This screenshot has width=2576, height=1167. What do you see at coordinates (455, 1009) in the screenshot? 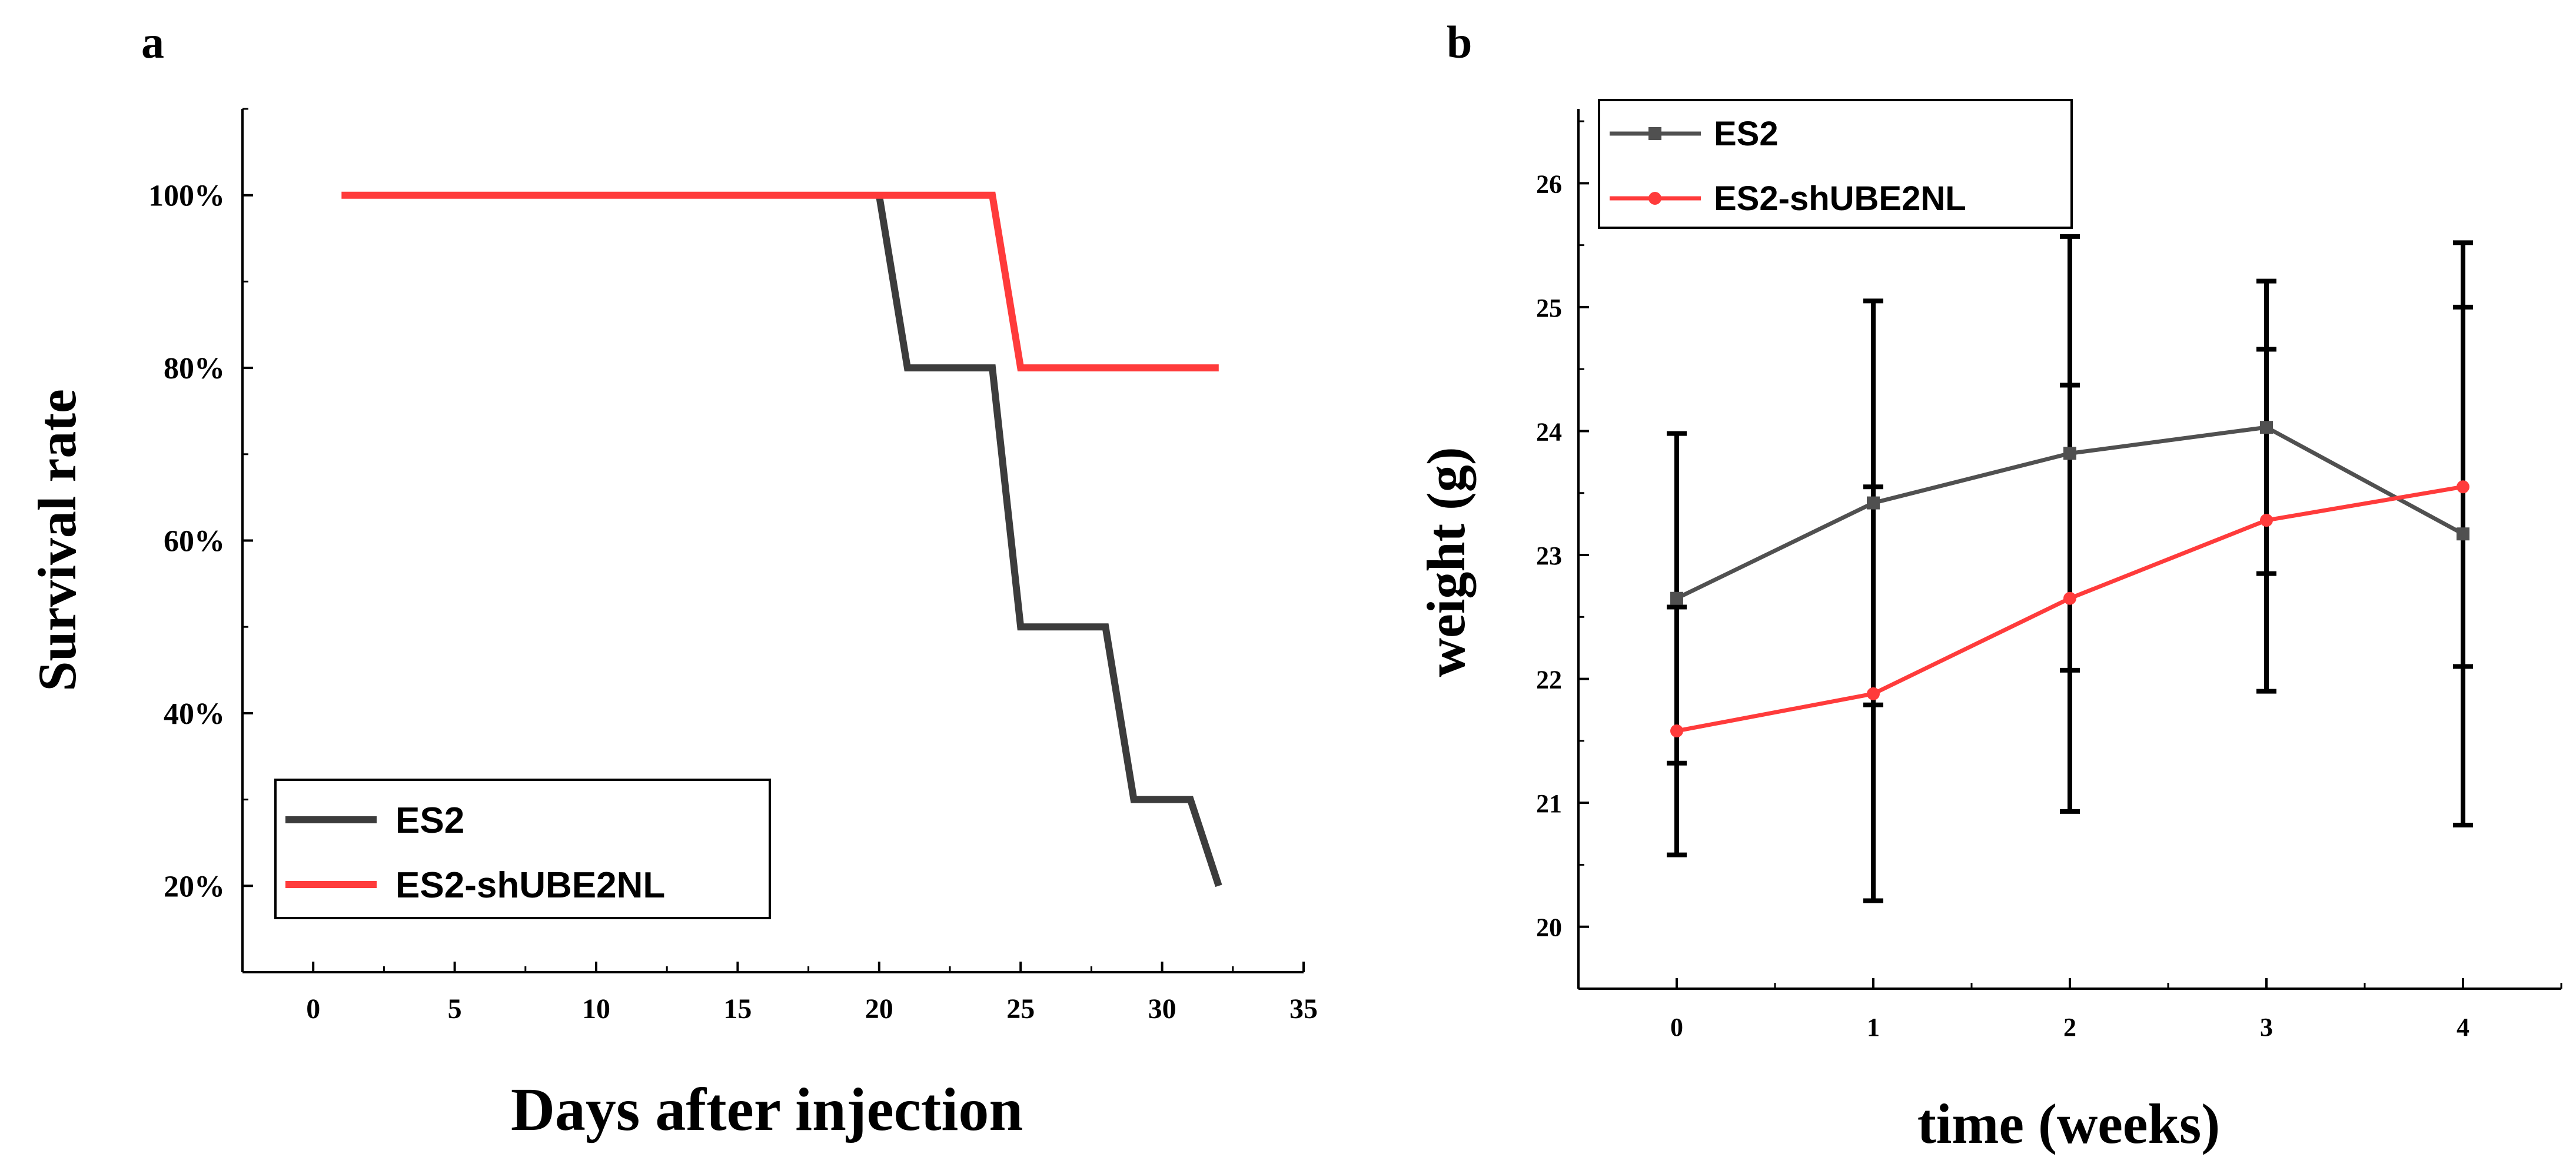
I see `x-tick-label: 5` at bounding box center [455, 1009].